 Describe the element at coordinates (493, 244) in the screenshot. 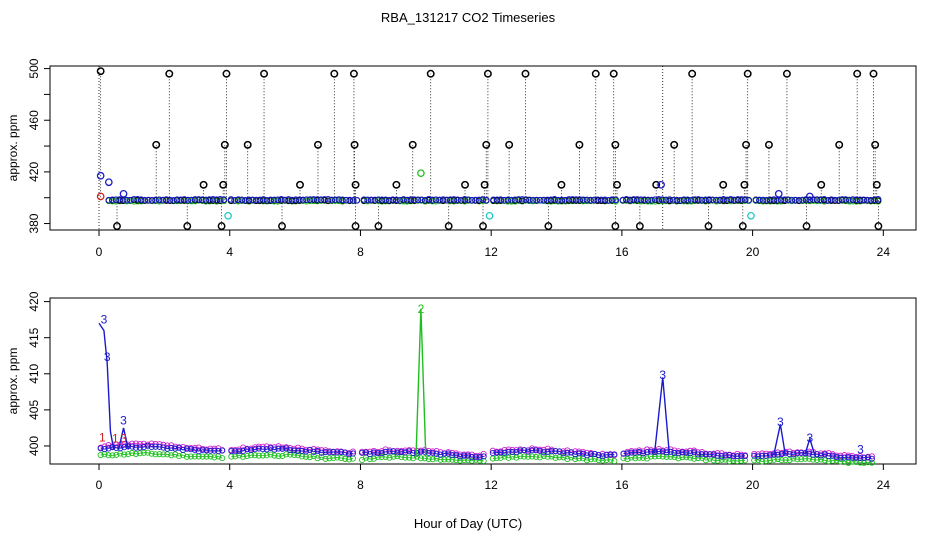

I see `top-x-axis: 0 4 8 12 16 20 24` at that location.